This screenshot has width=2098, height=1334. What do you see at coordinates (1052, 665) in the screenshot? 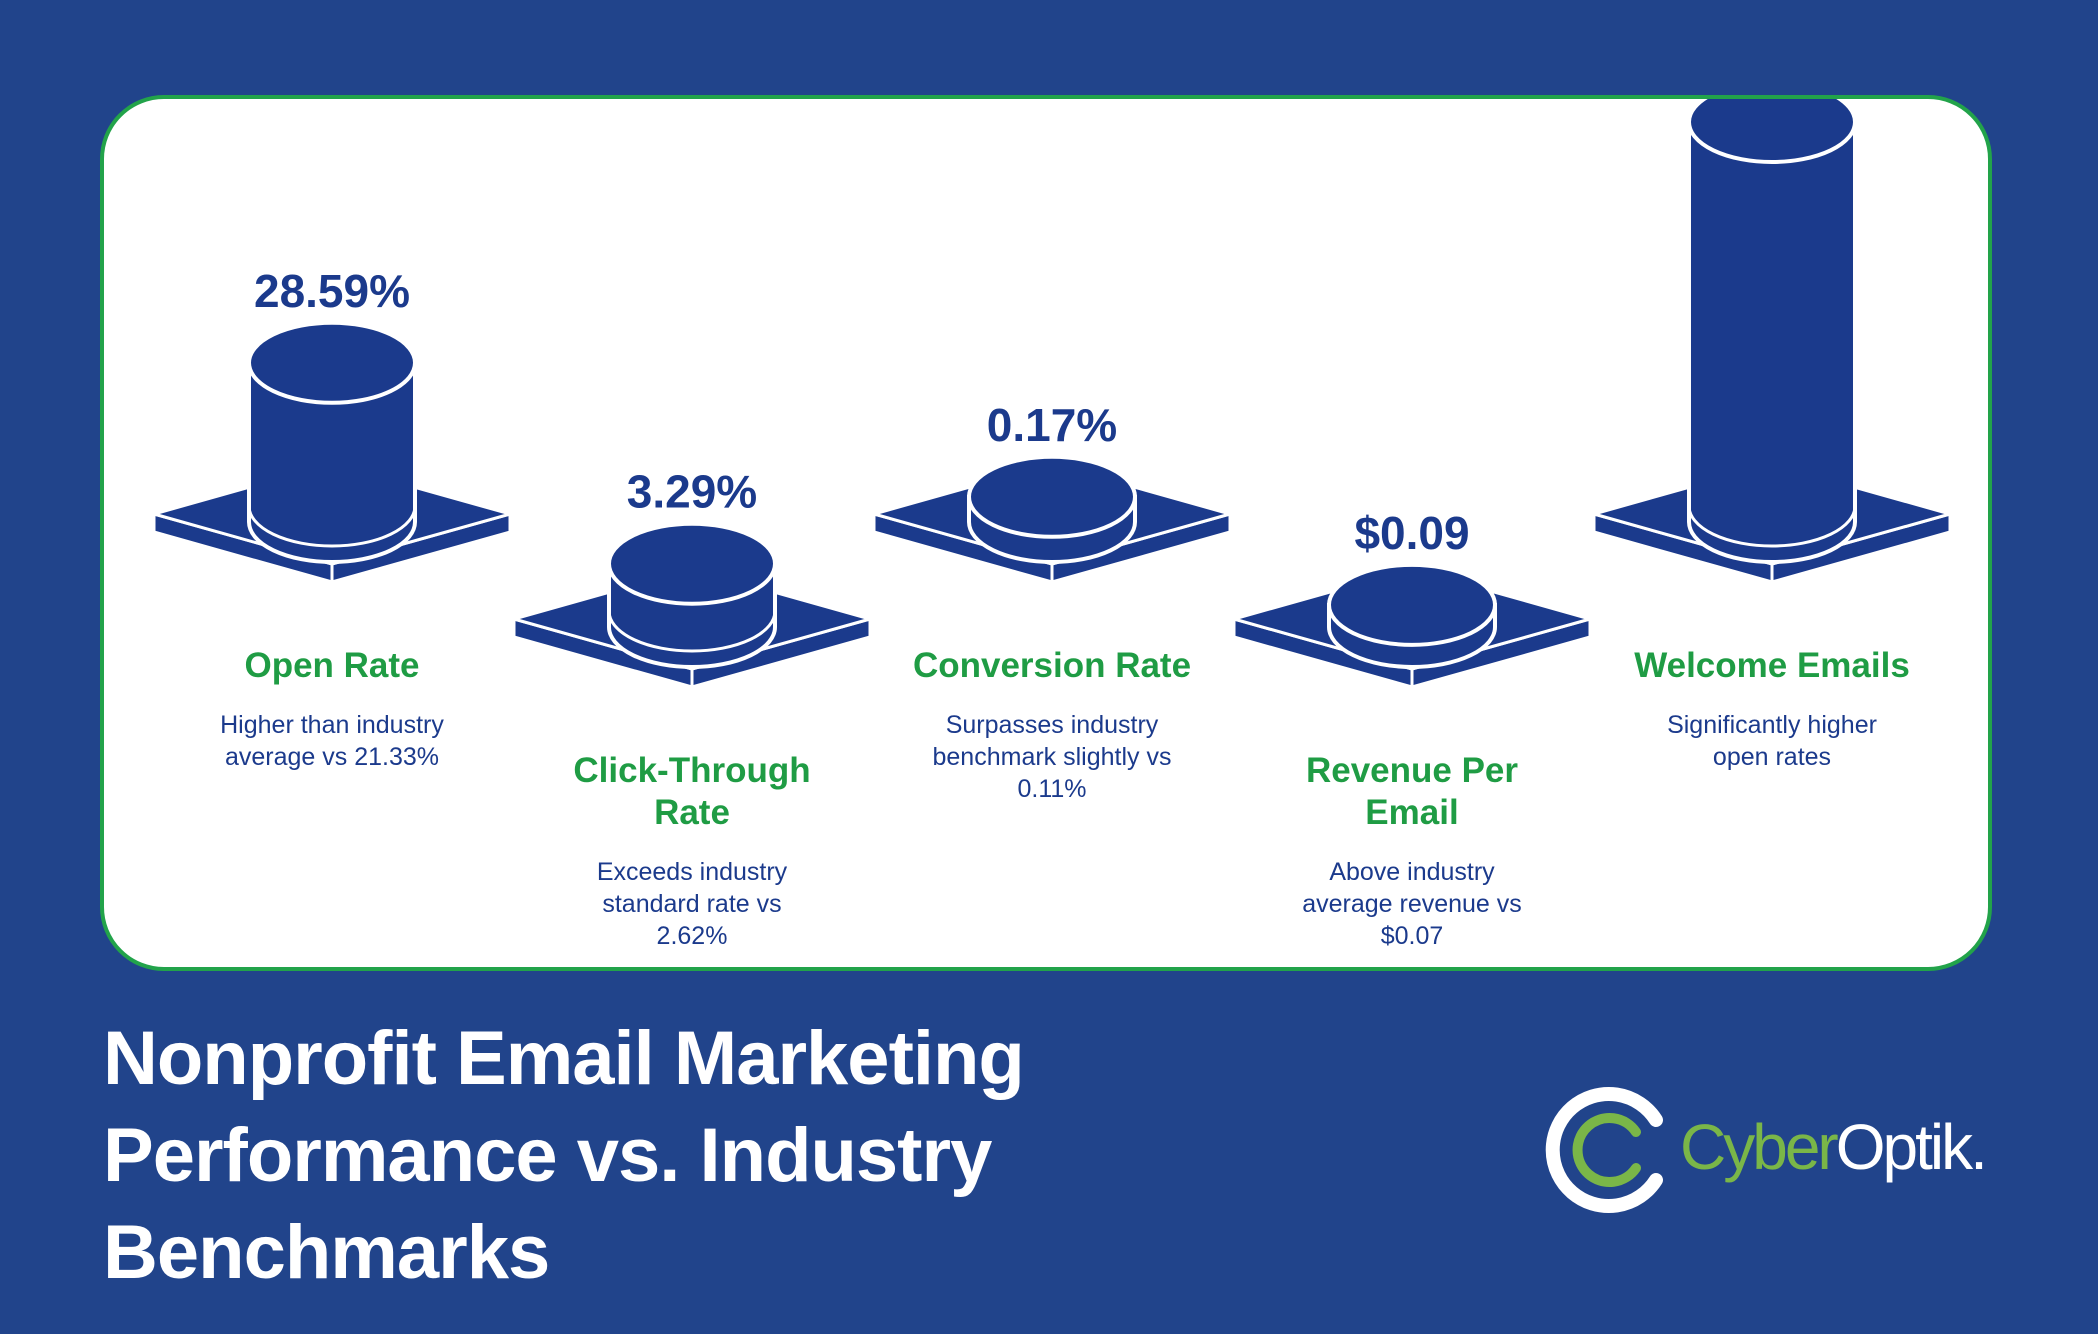
I see `category-label-2: Conversion Rate` at bounding box center [1052, 665].